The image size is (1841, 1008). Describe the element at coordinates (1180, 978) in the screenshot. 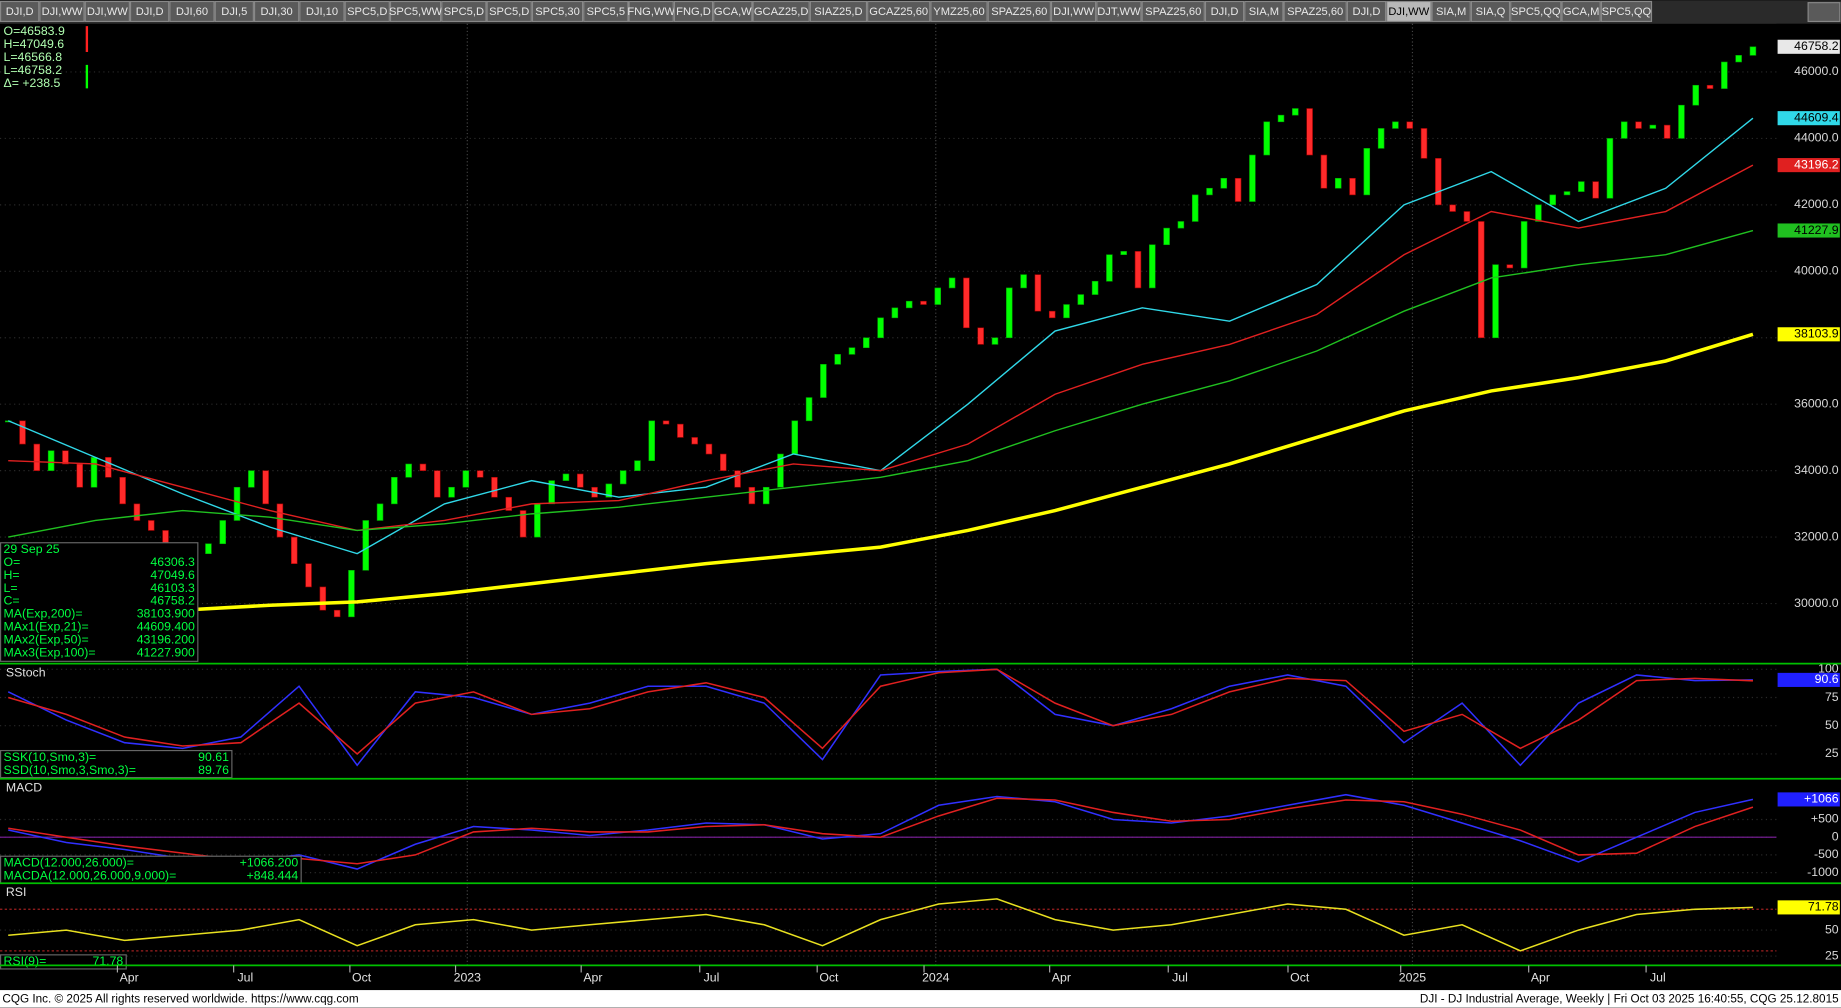

I see `date-label: Jul` at that location.